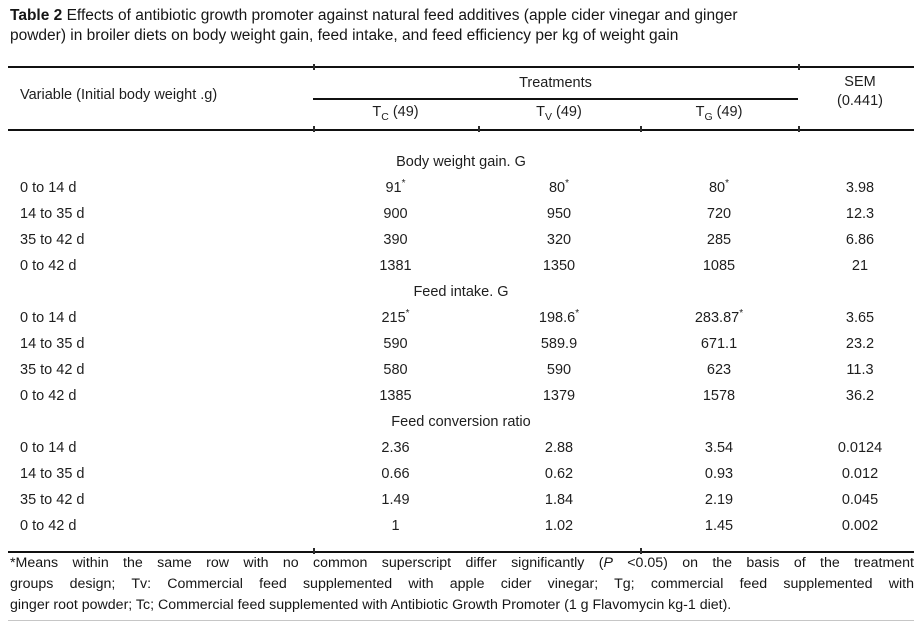 This screenshot has width=922, height=627. Describe the element at coordinates (719, 240) in the screenshot. I see `cell-tg: 285` at that location.